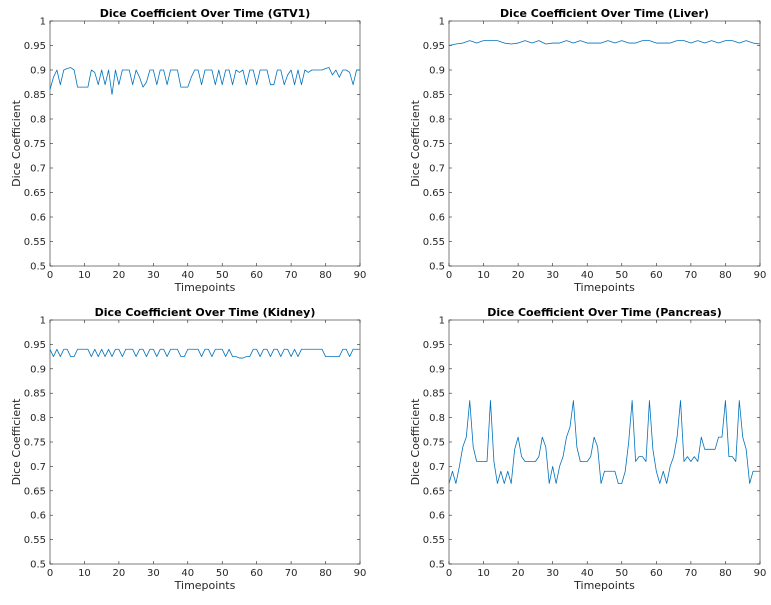 The width and height of the screenshot is (771, 605). I want to click on chart-title-kidney: Dice Coefficient Over Time (Kidney), so click(205, 312).